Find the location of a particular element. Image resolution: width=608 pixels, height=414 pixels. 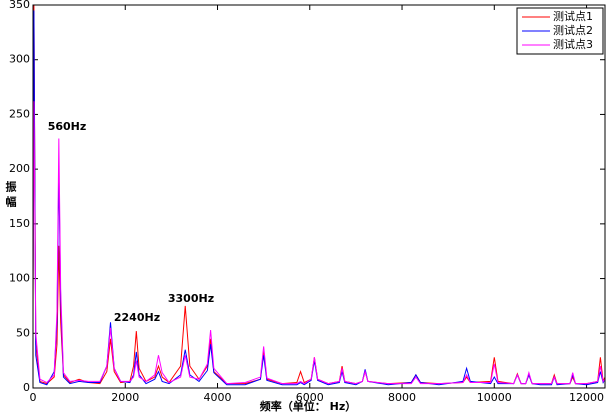

annotation: 3300Hz is located at coordinates (191, 298).